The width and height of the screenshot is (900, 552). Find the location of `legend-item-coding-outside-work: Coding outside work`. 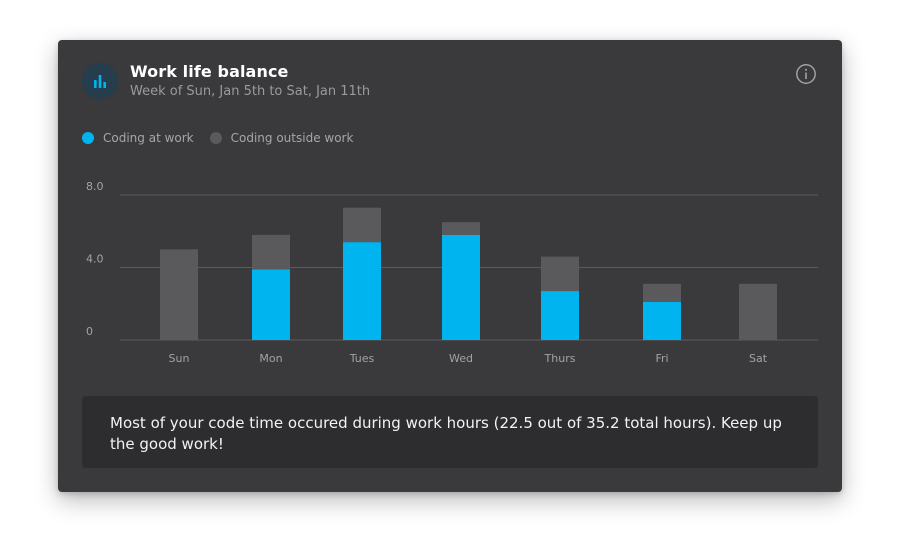

legend-item-coding-outside-work: Coding outside work is located at coordinates (281, 138).